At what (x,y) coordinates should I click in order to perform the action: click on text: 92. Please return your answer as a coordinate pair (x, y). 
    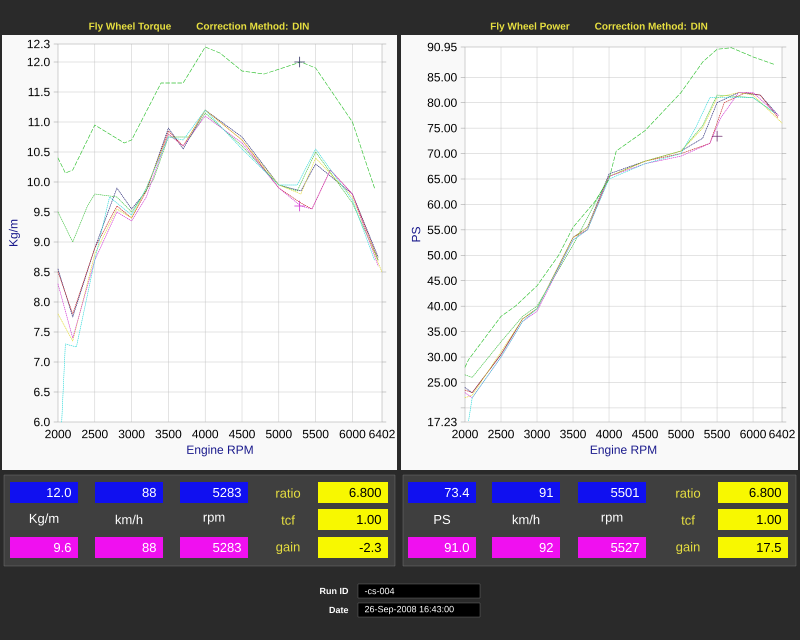
    Looking at the image, I should click on (546, 547).